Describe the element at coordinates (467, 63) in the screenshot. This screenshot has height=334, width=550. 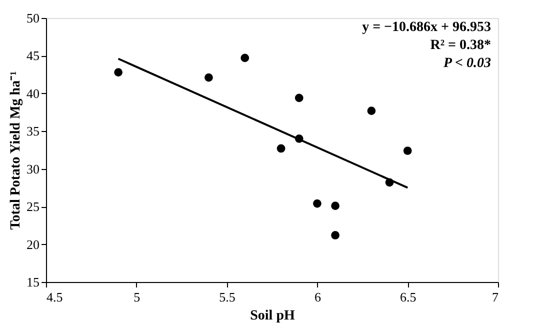
I see `annotation: P < 0.03` at that location.